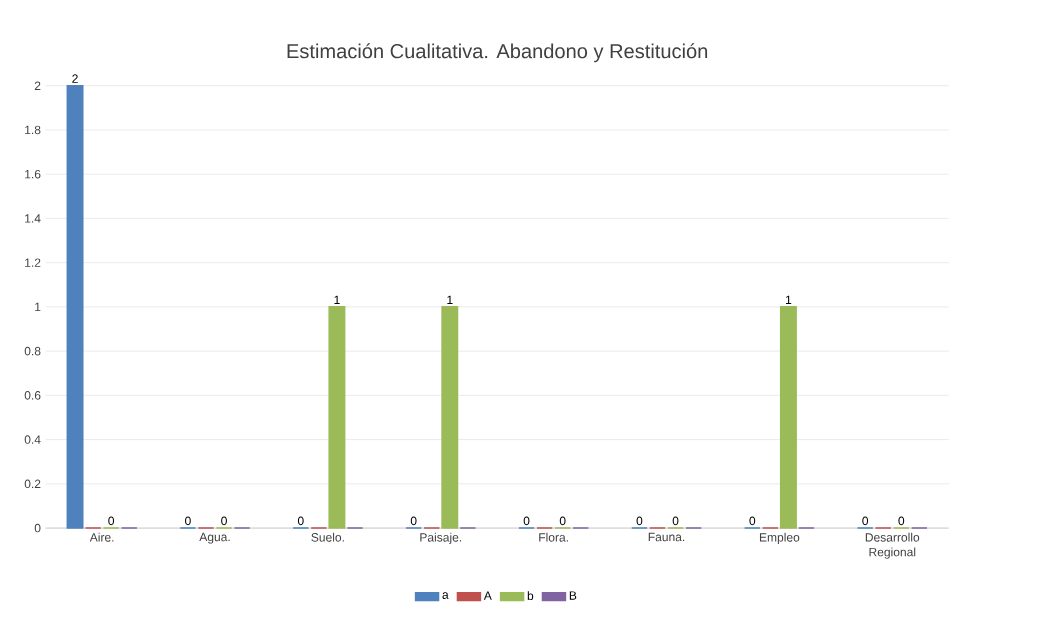 This screenshot has height=627, width=1047. Describe the element at coordinates (530, 596) in the screenshot. I see `legend-label: b` at that location.